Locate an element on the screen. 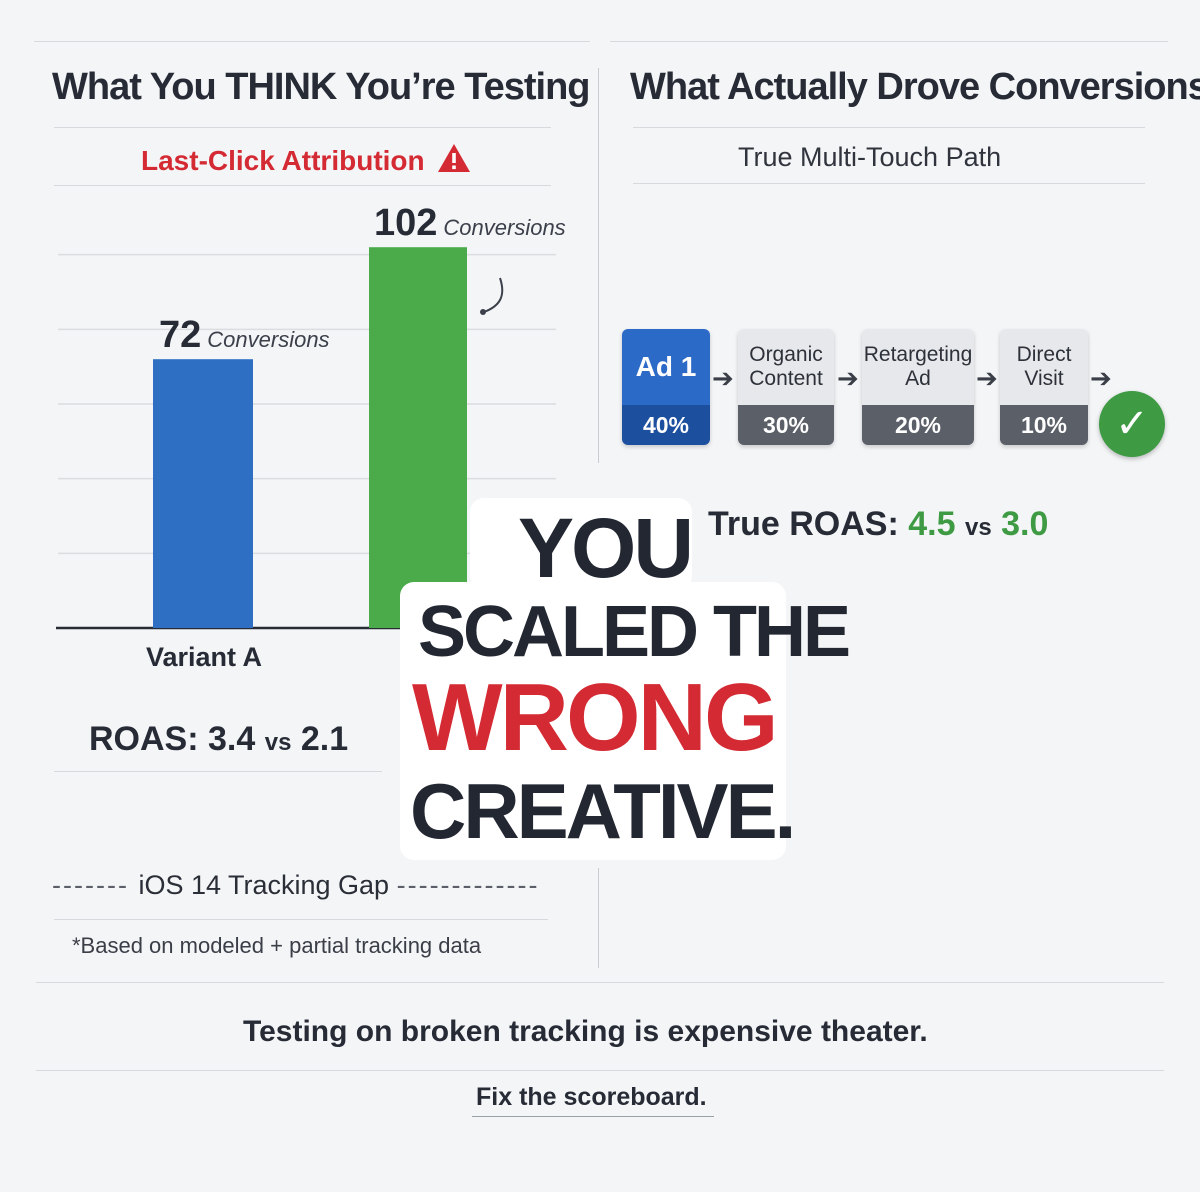 The width and height of the screenshot is (1200, 1192). left-title-rule is located at coordinates (302, 127).